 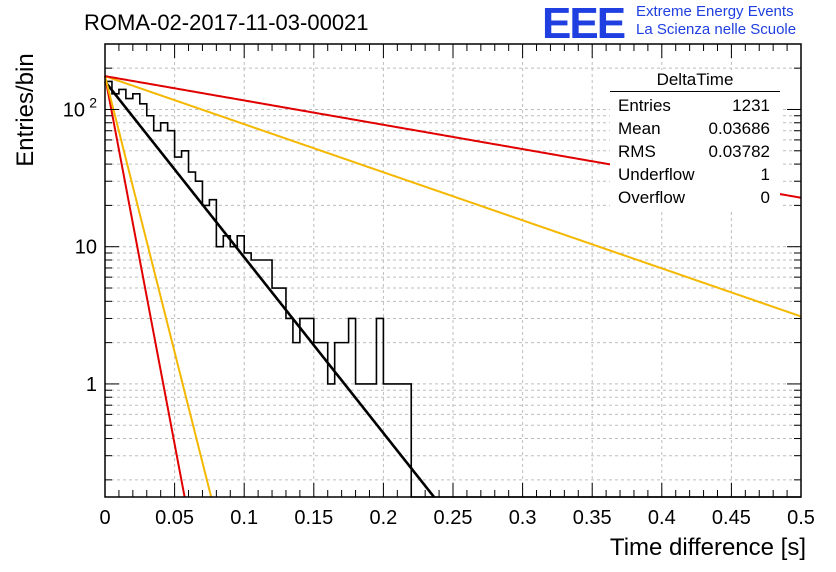 I want to click on x-tick-label: 0.3, so click(x=523, y=518).